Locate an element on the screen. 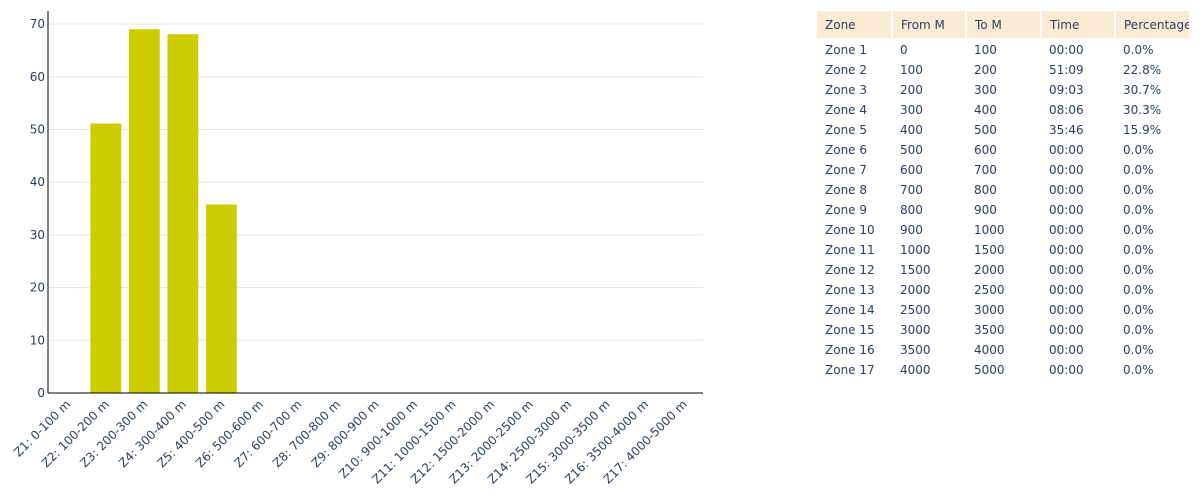 The image size is (1200, 500). table-cell: Zone 16 is located at coordinates (850, 350).